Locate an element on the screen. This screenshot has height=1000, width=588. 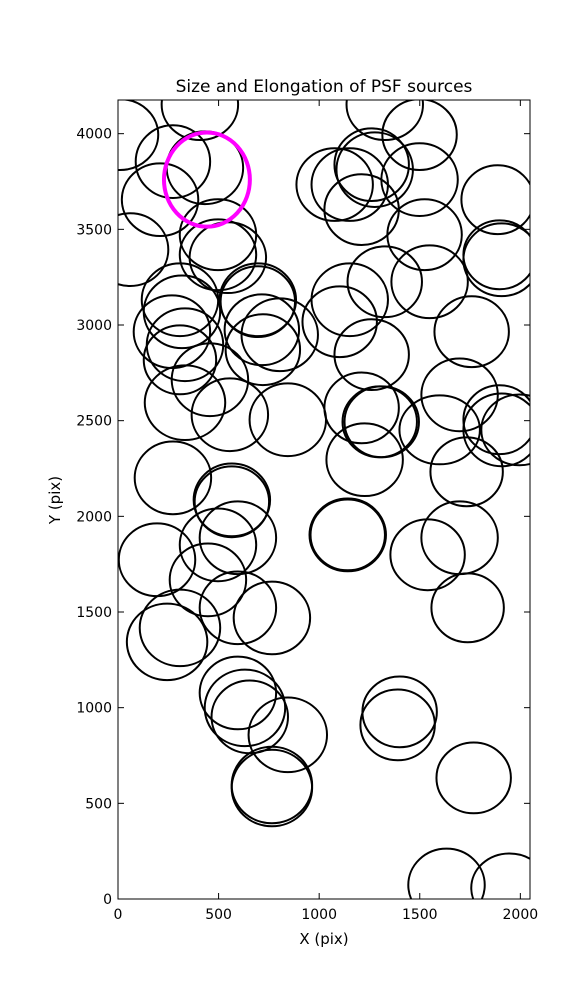
x-axis-label: X (pix) is located at coordinates (323, 939).